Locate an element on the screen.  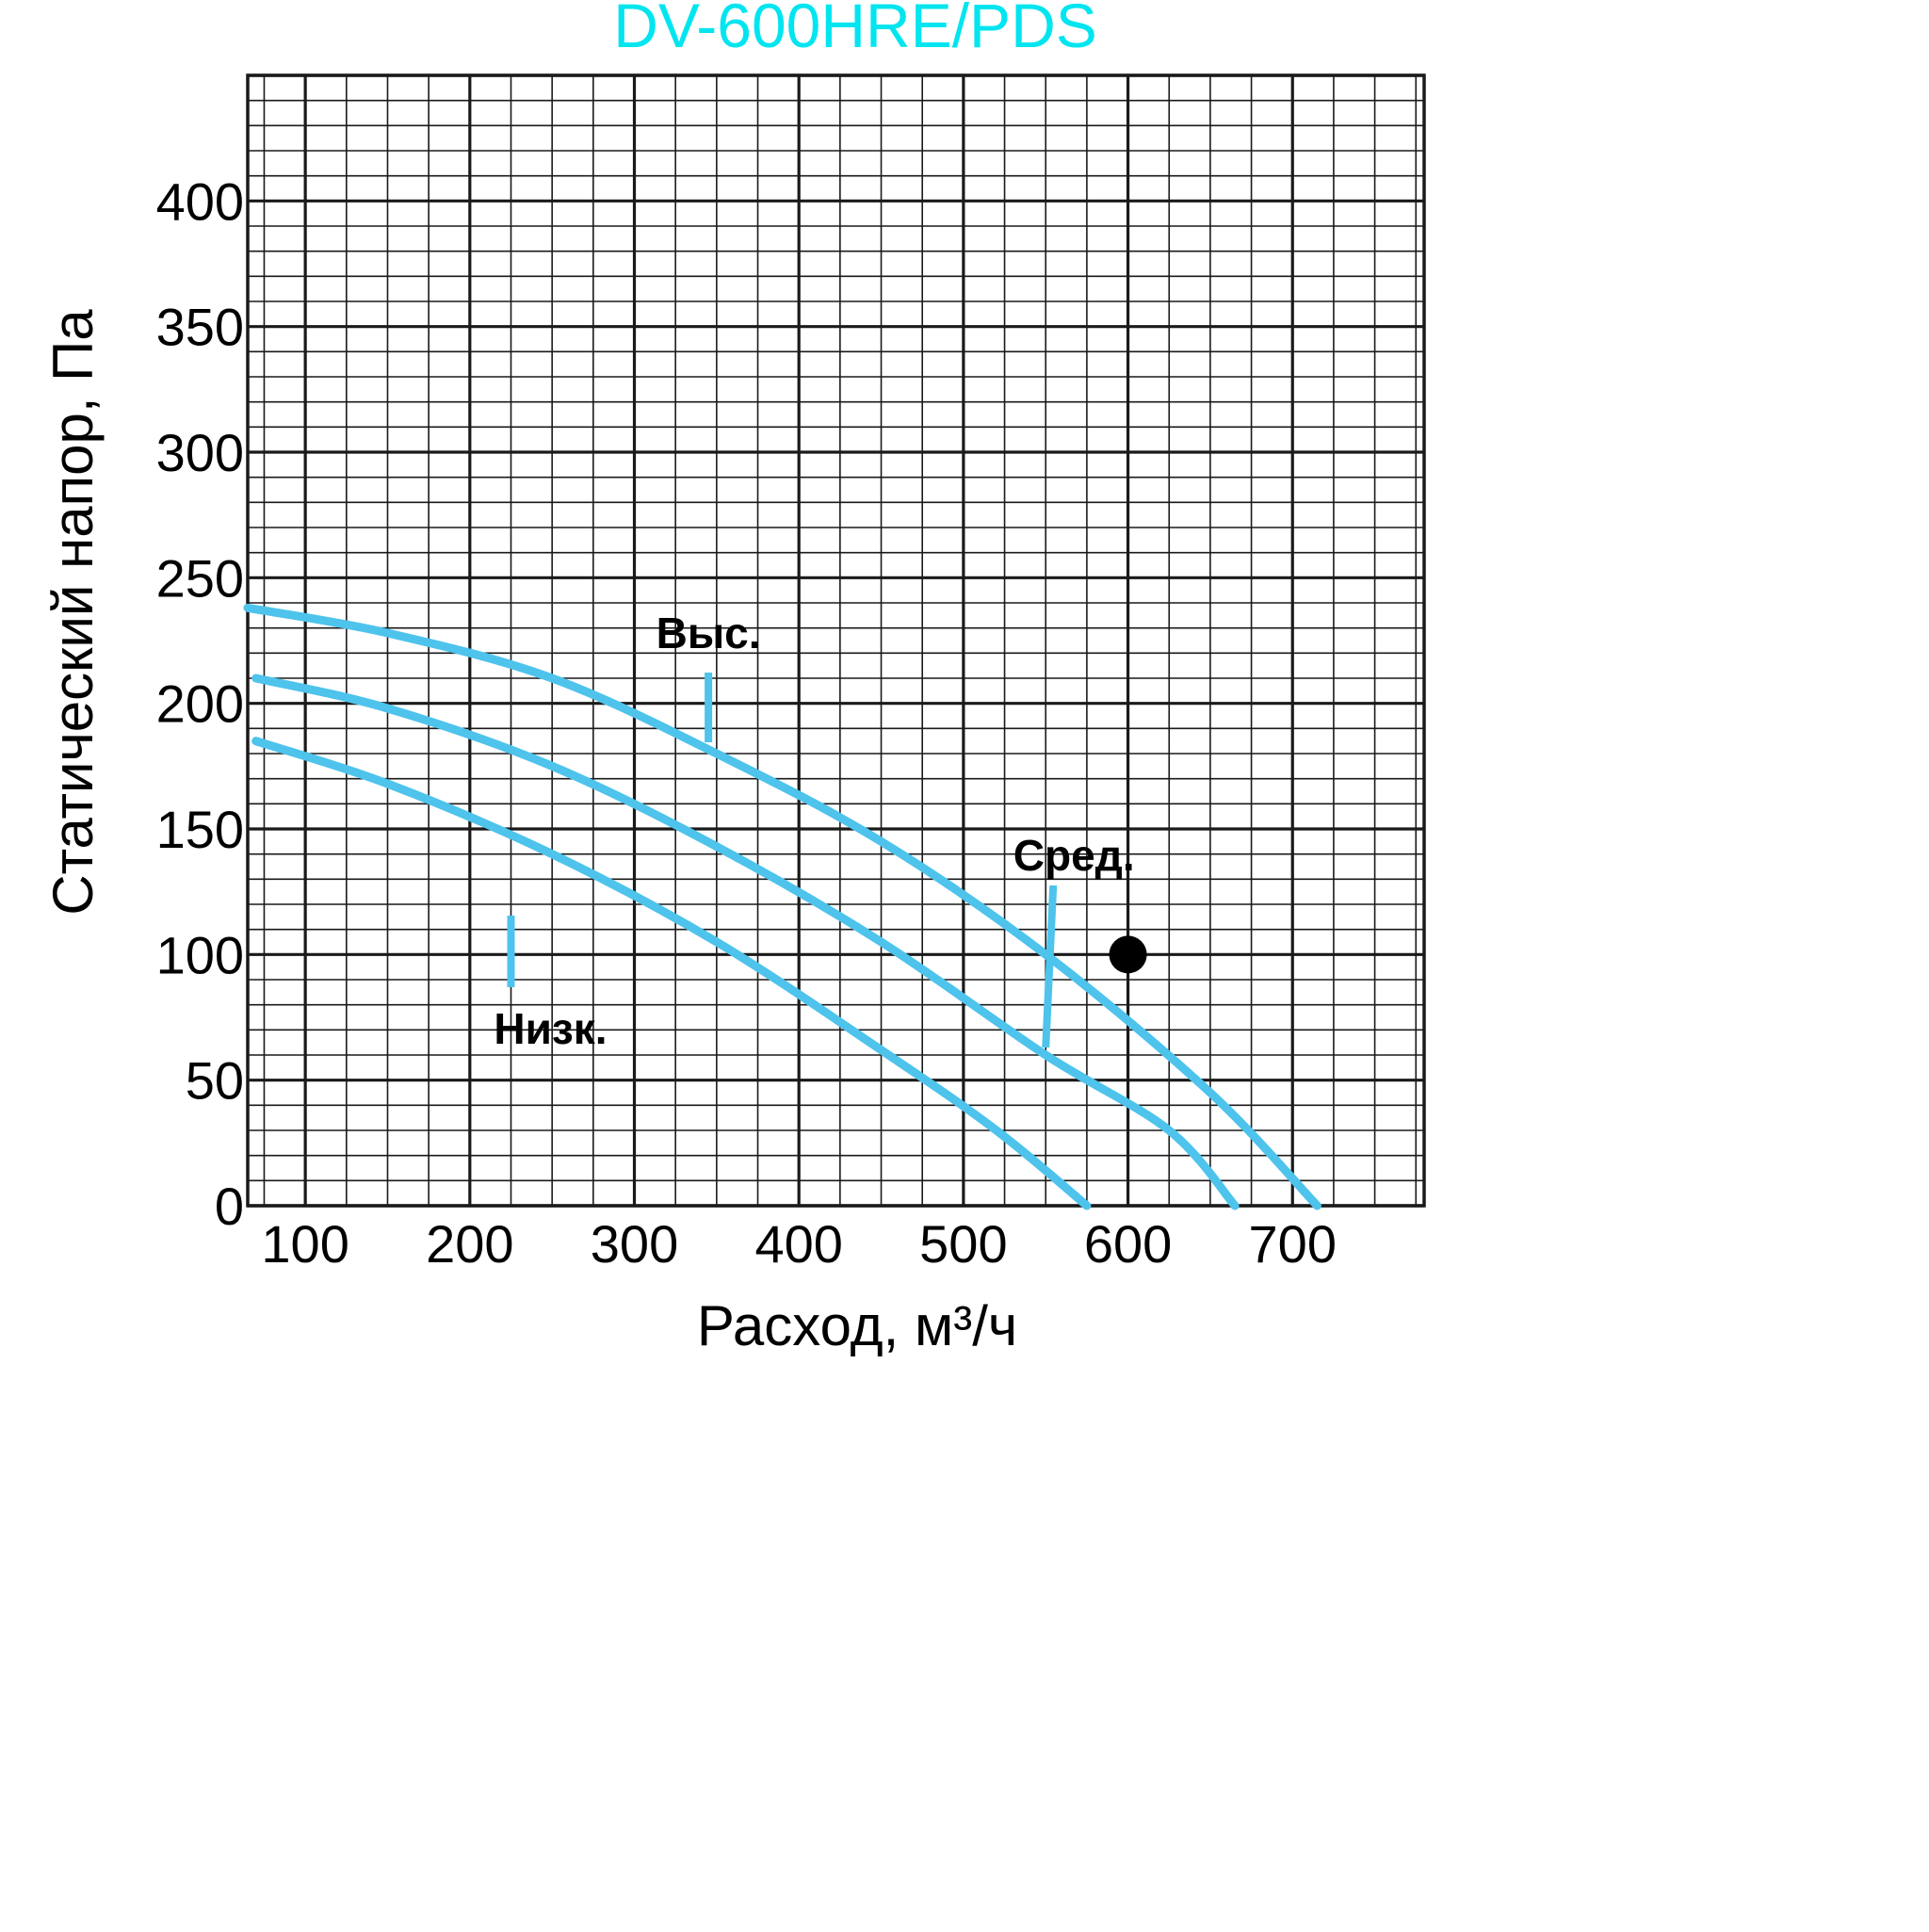
x-tick-label: 300 is located at coordinates (634, 1244).